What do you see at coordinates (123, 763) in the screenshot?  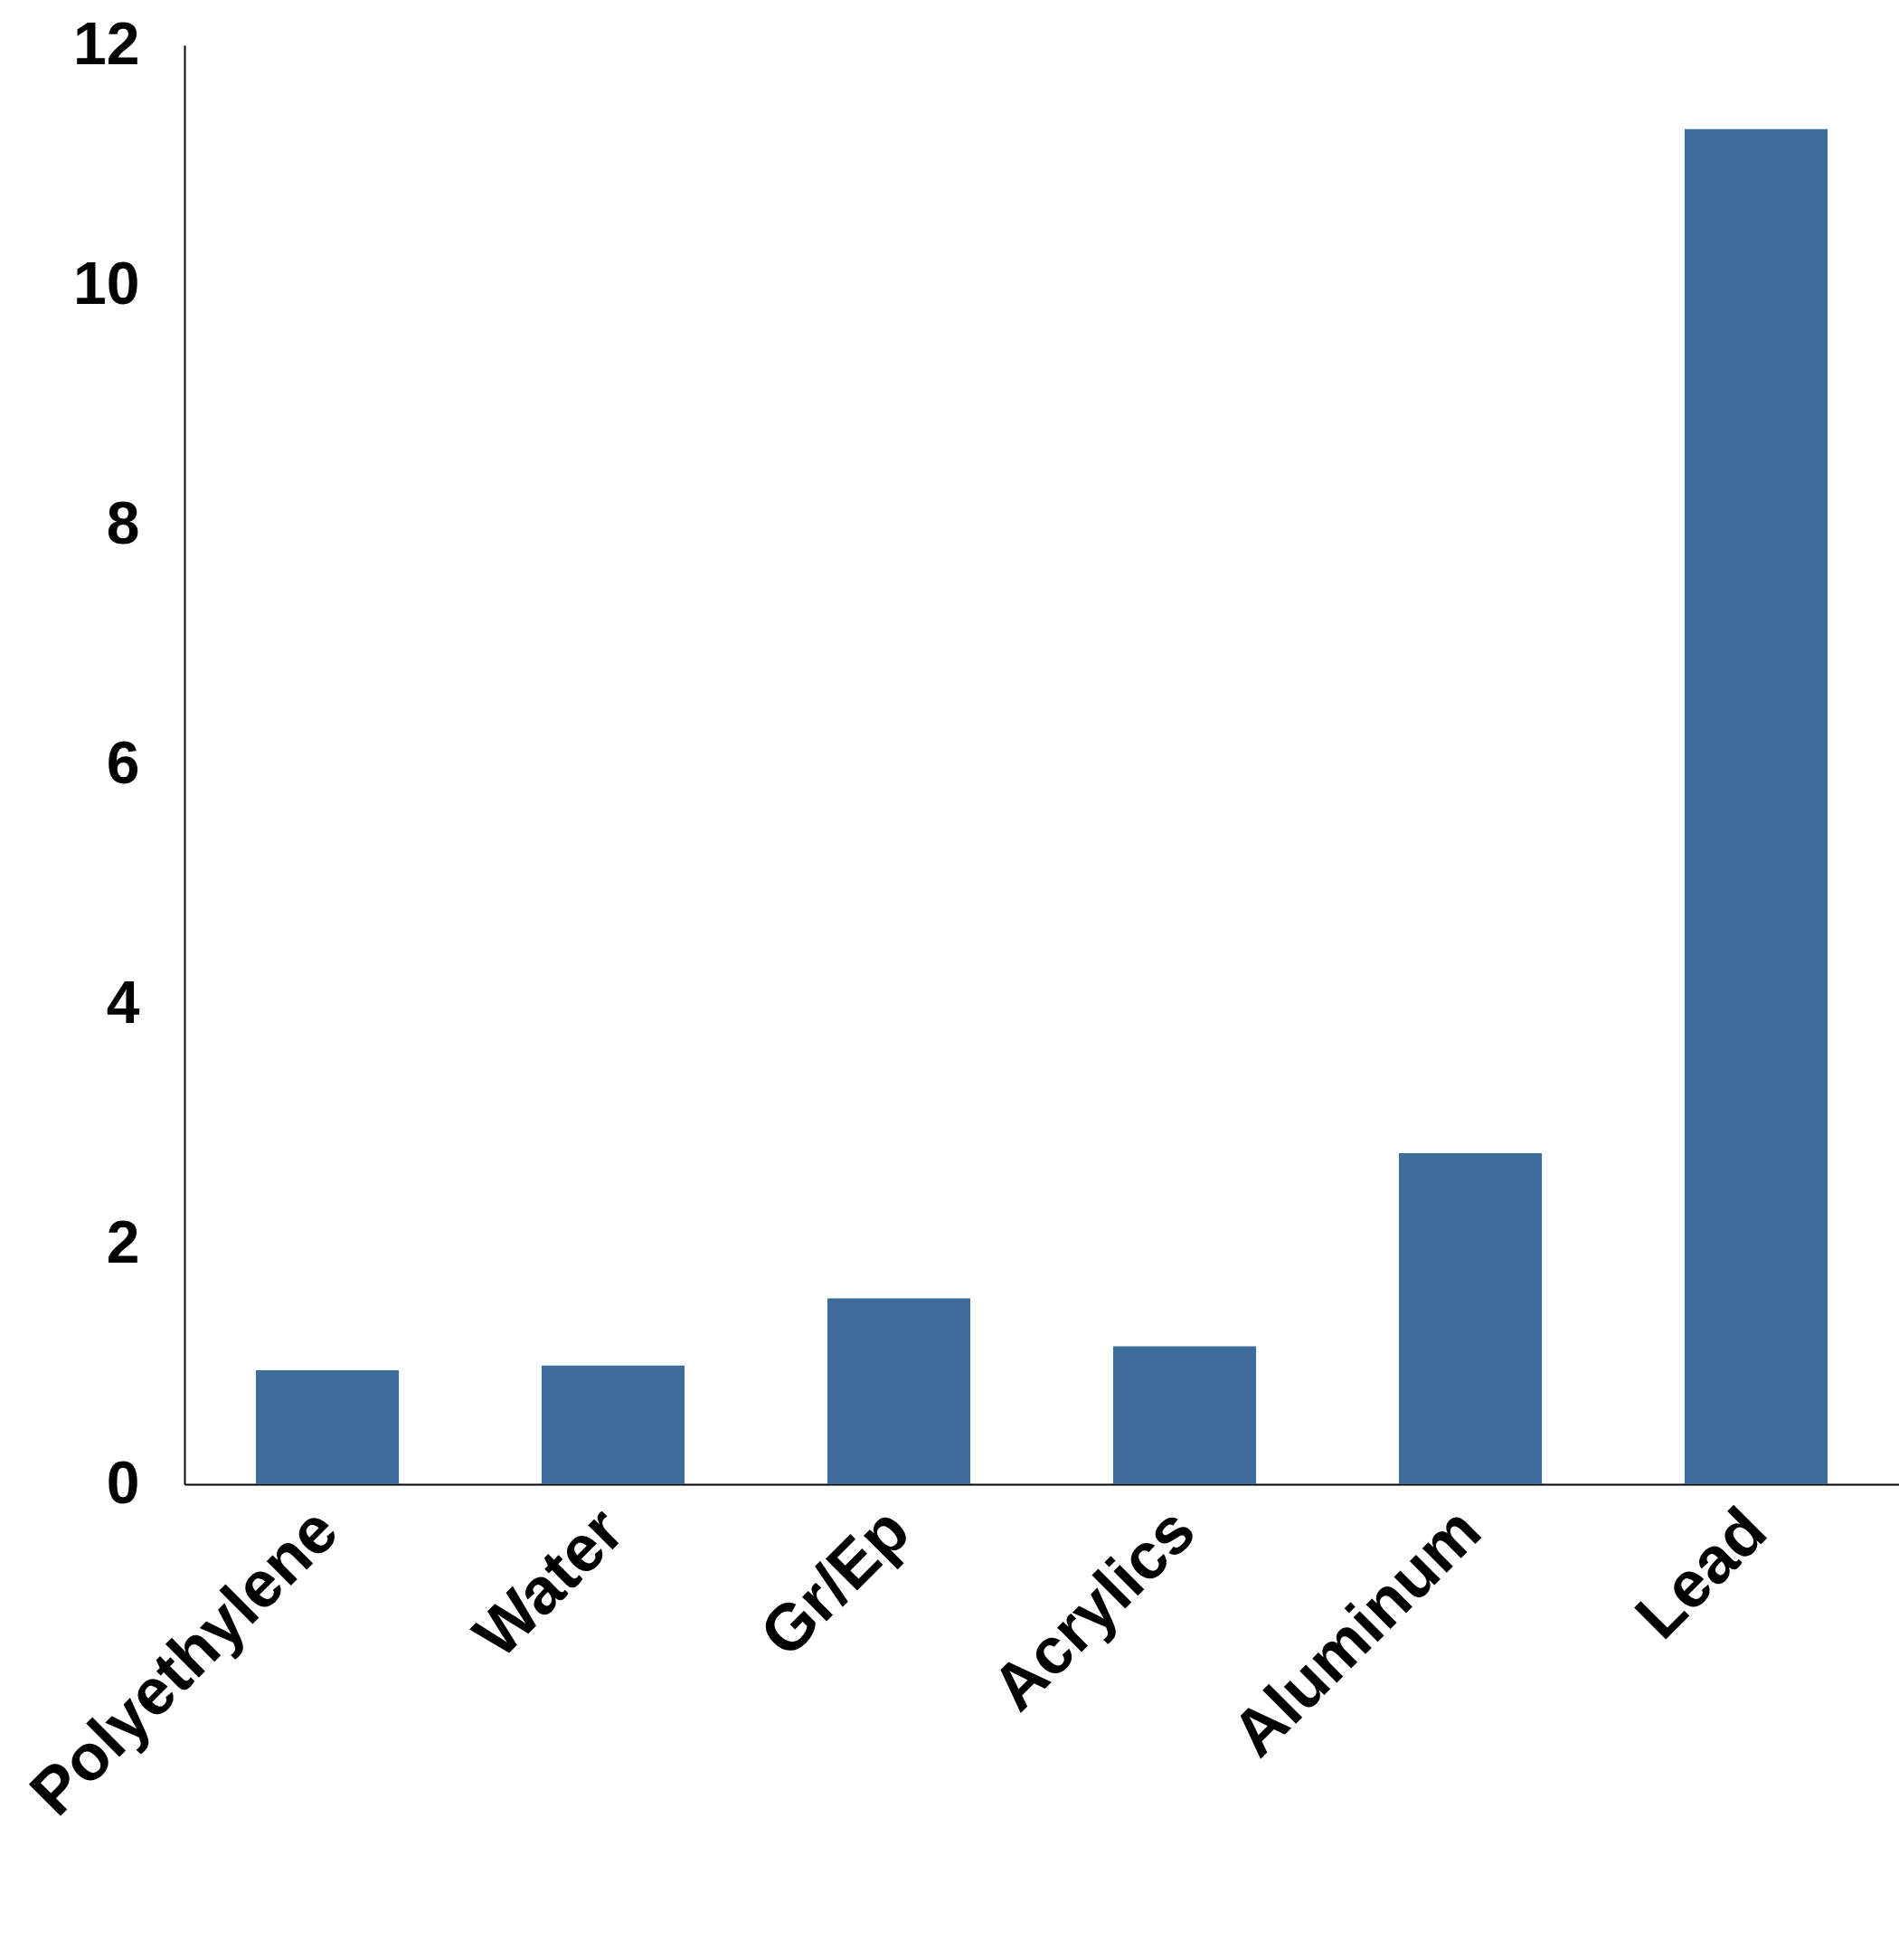 I see `y-tick-label: 6` at bounding box center [123, 763].